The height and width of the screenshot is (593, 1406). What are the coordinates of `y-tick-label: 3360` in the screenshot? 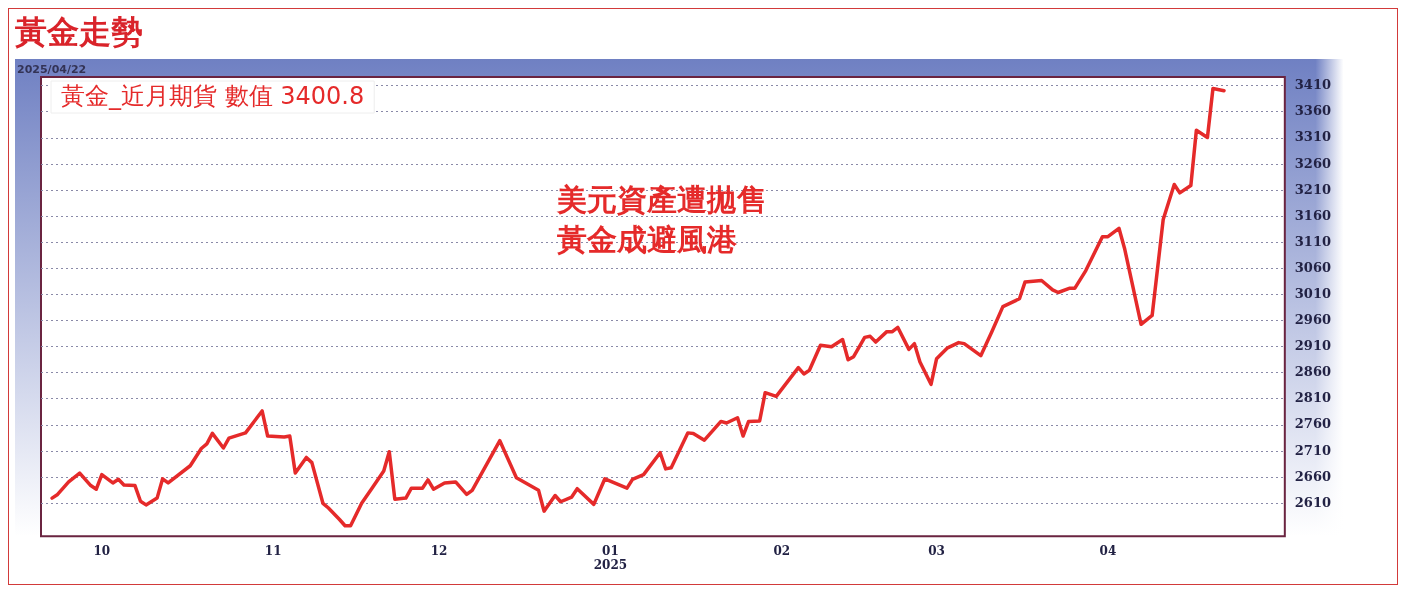 It's located at (1313, 111).